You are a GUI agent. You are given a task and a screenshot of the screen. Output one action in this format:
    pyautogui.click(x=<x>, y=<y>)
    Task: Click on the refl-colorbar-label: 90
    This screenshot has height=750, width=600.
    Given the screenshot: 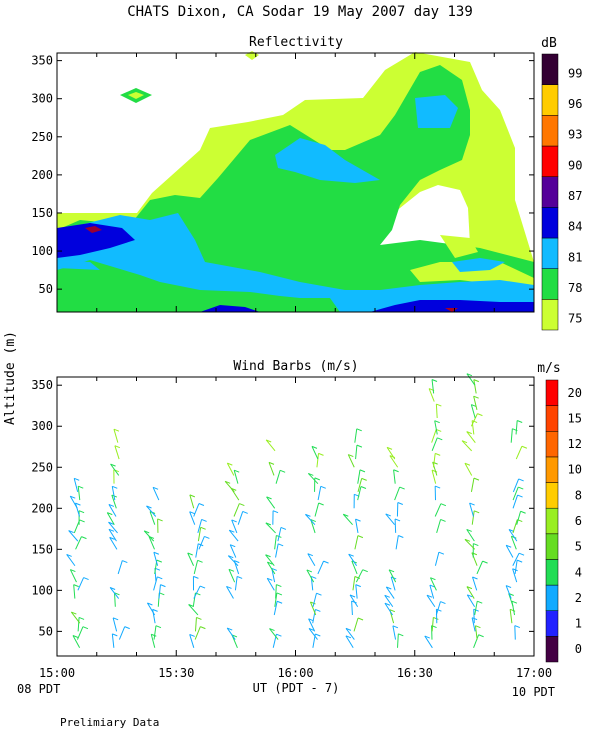 What is the action you would take?
    pyautogui.click(x=575, y=165)
    